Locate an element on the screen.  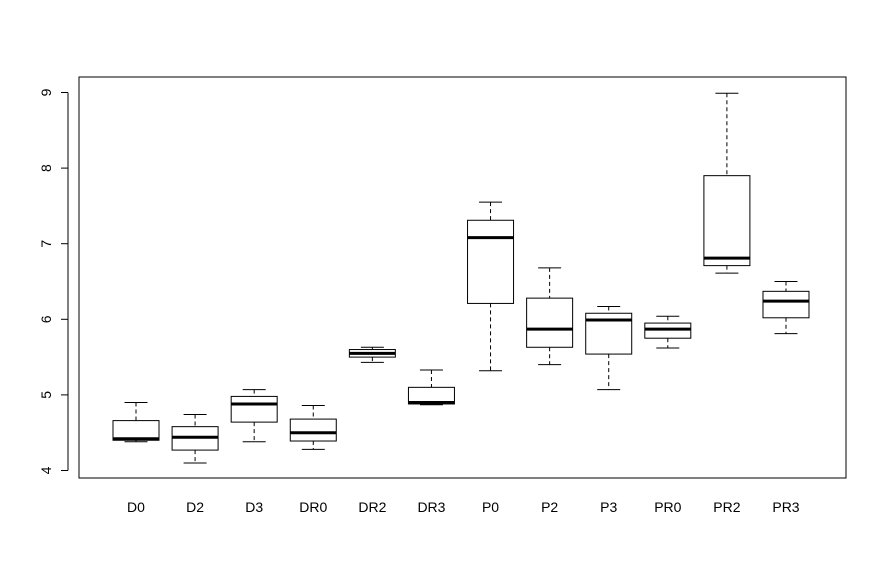
box-dr3 is located at coordinates (431, 387).